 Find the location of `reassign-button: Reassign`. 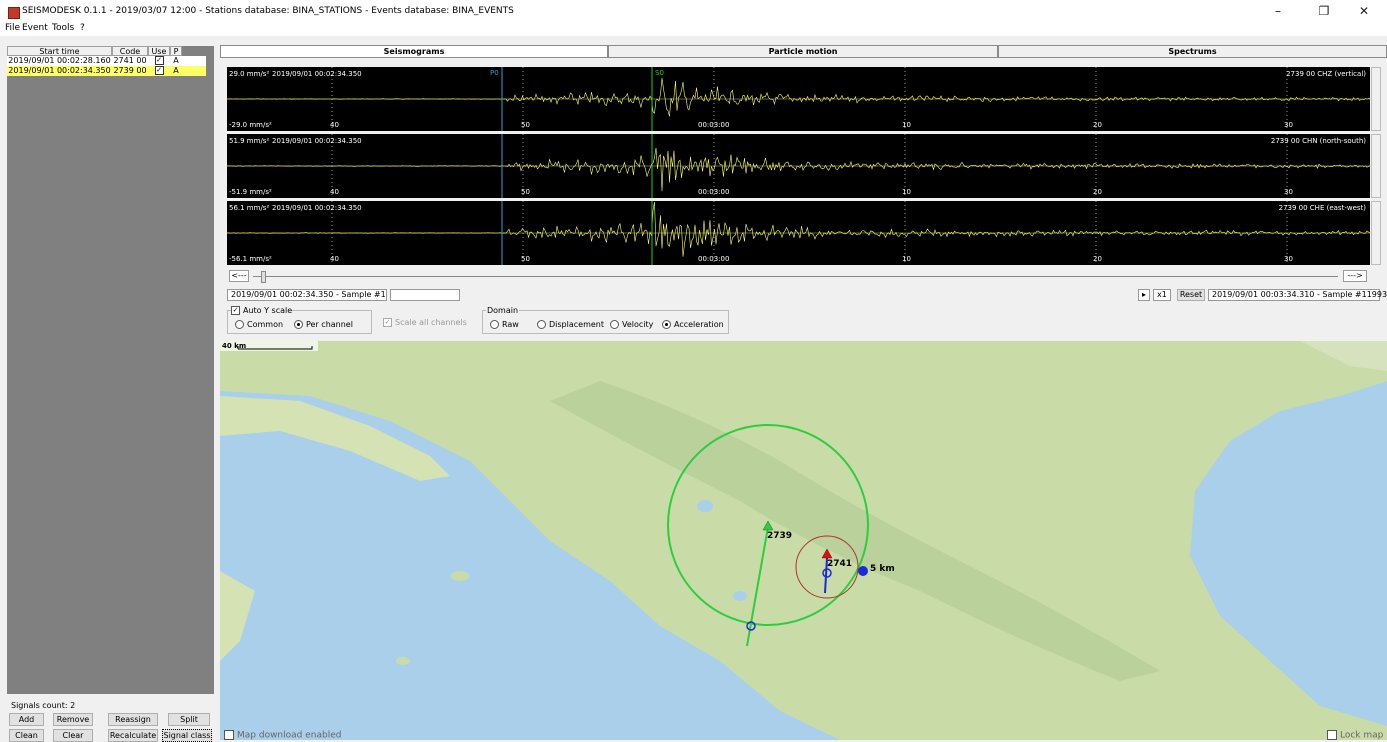

reassign-button: Reassign is located at coordinates (133, 719).